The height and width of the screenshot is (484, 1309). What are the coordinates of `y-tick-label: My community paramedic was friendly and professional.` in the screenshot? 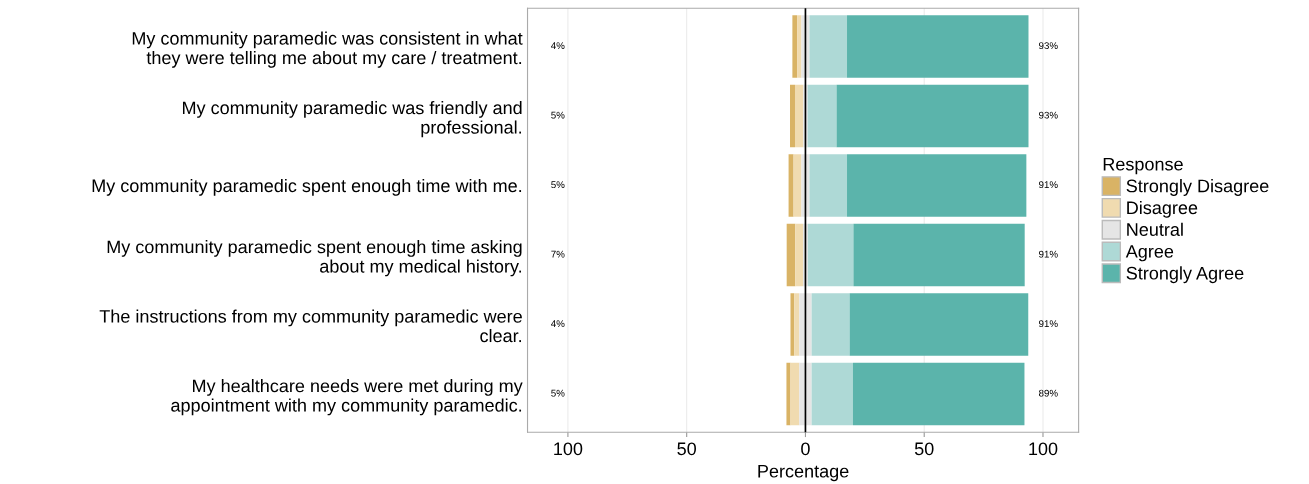 It's located at (352, 119).